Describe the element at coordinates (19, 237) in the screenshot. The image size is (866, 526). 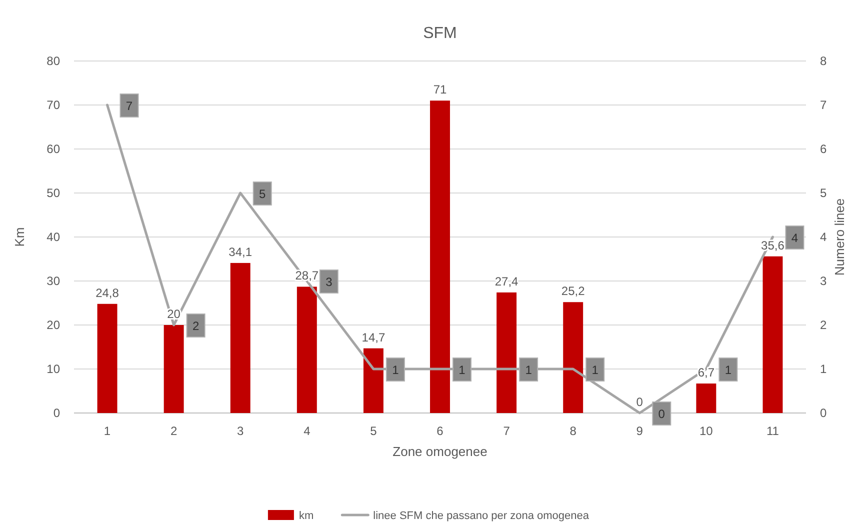
I see `y-axis-title: Km` at that location.